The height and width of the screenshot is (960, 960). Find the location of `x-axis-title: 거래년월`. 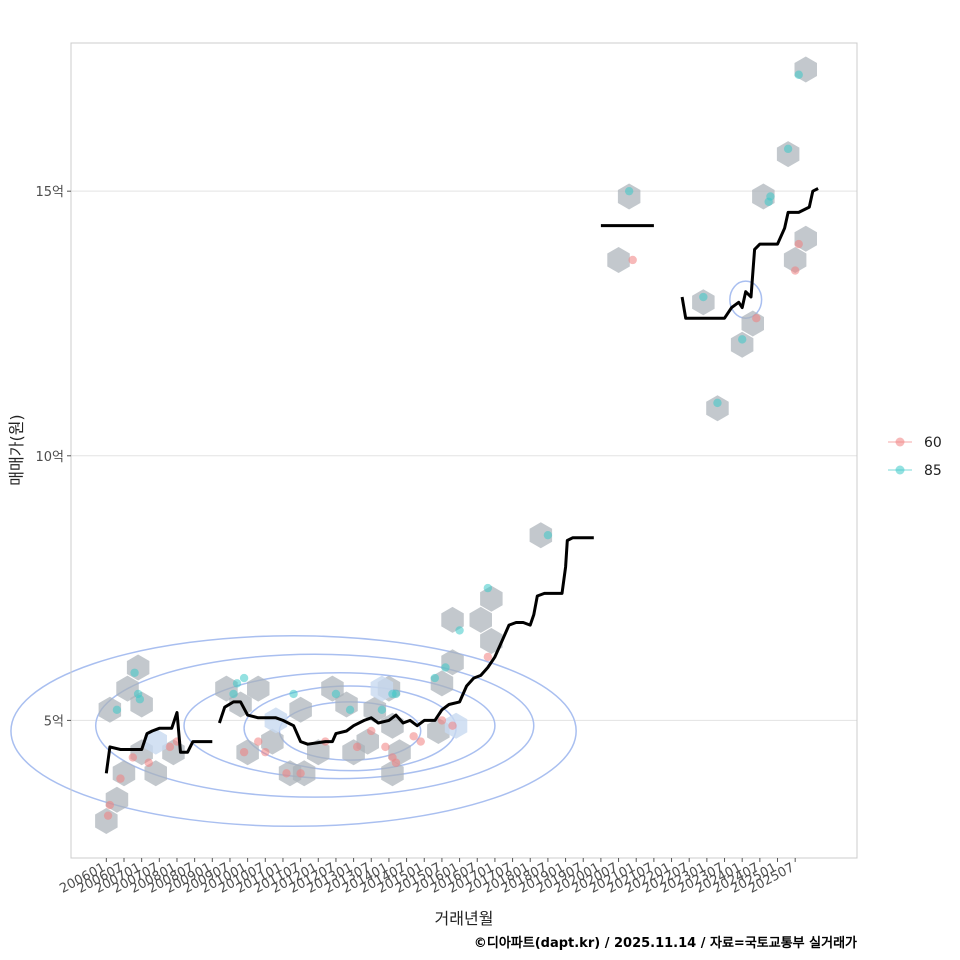

x-axis-title: 거래년월 is located at coordinates (464, 918).